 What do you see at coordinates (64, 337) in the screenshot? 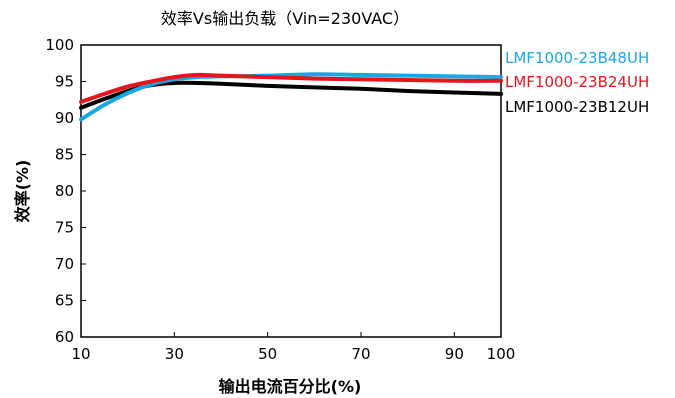
I see `y-tick-label: 60` at bounding box center [64, 337].